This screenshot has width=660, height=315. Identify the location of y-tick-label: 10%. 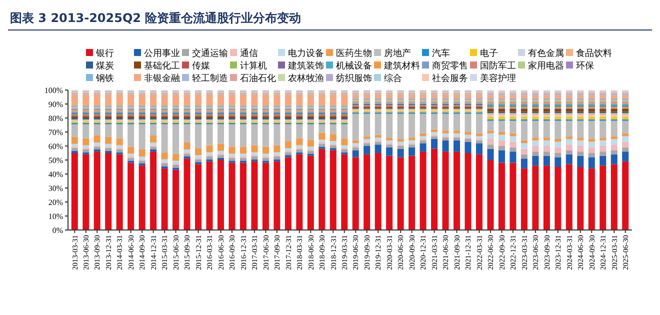
(56, 216).